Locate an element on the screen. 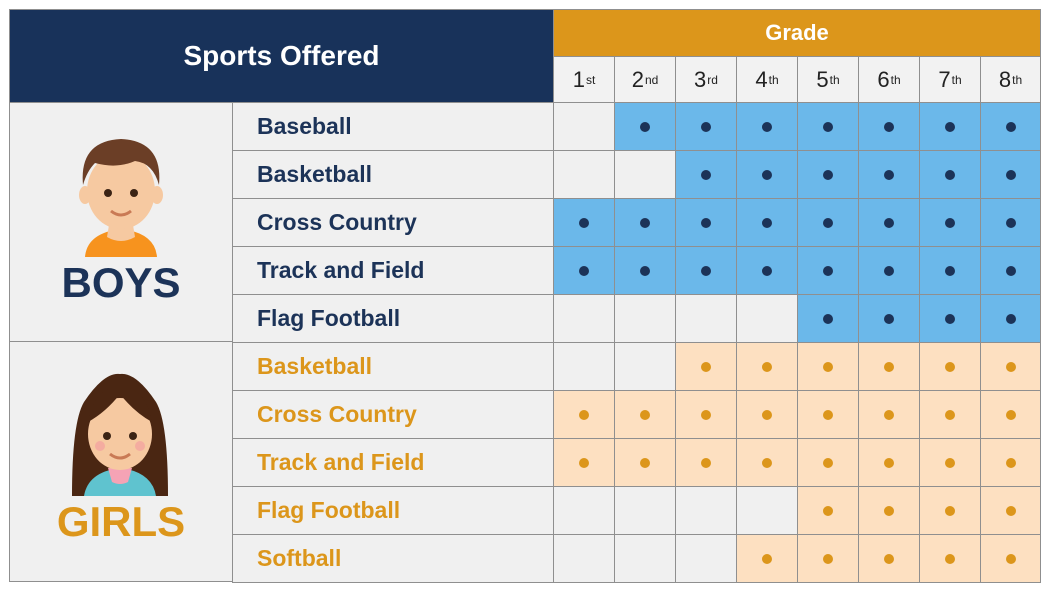  boys-group: BOYS is located at coordinates (121, 222).